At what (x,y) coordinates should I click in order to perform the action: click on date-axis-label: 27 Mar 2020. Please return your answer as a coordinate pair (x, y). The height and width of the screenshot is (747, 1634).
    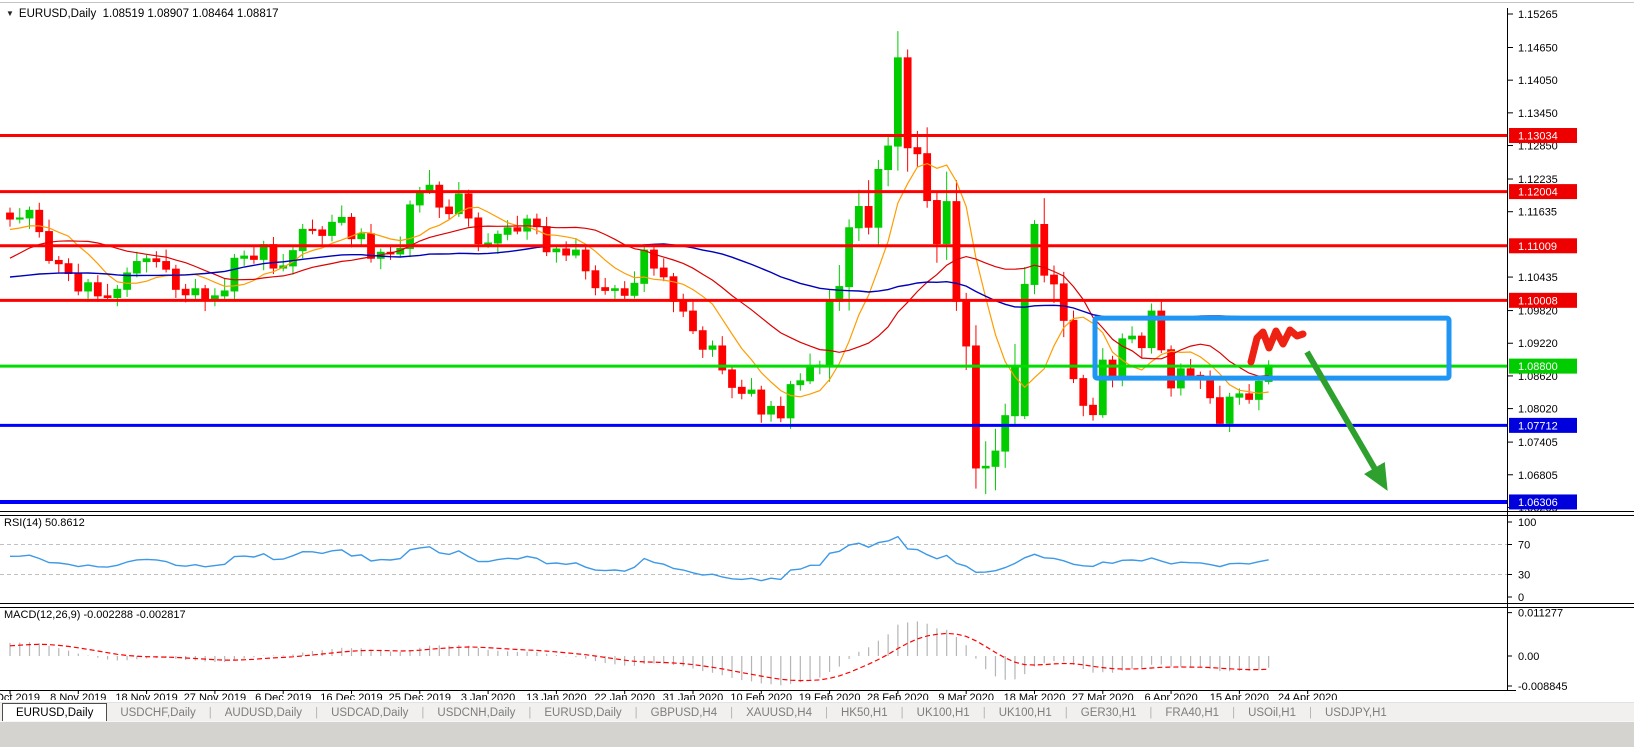
    Looking at the image, I should click on (1103, 696).